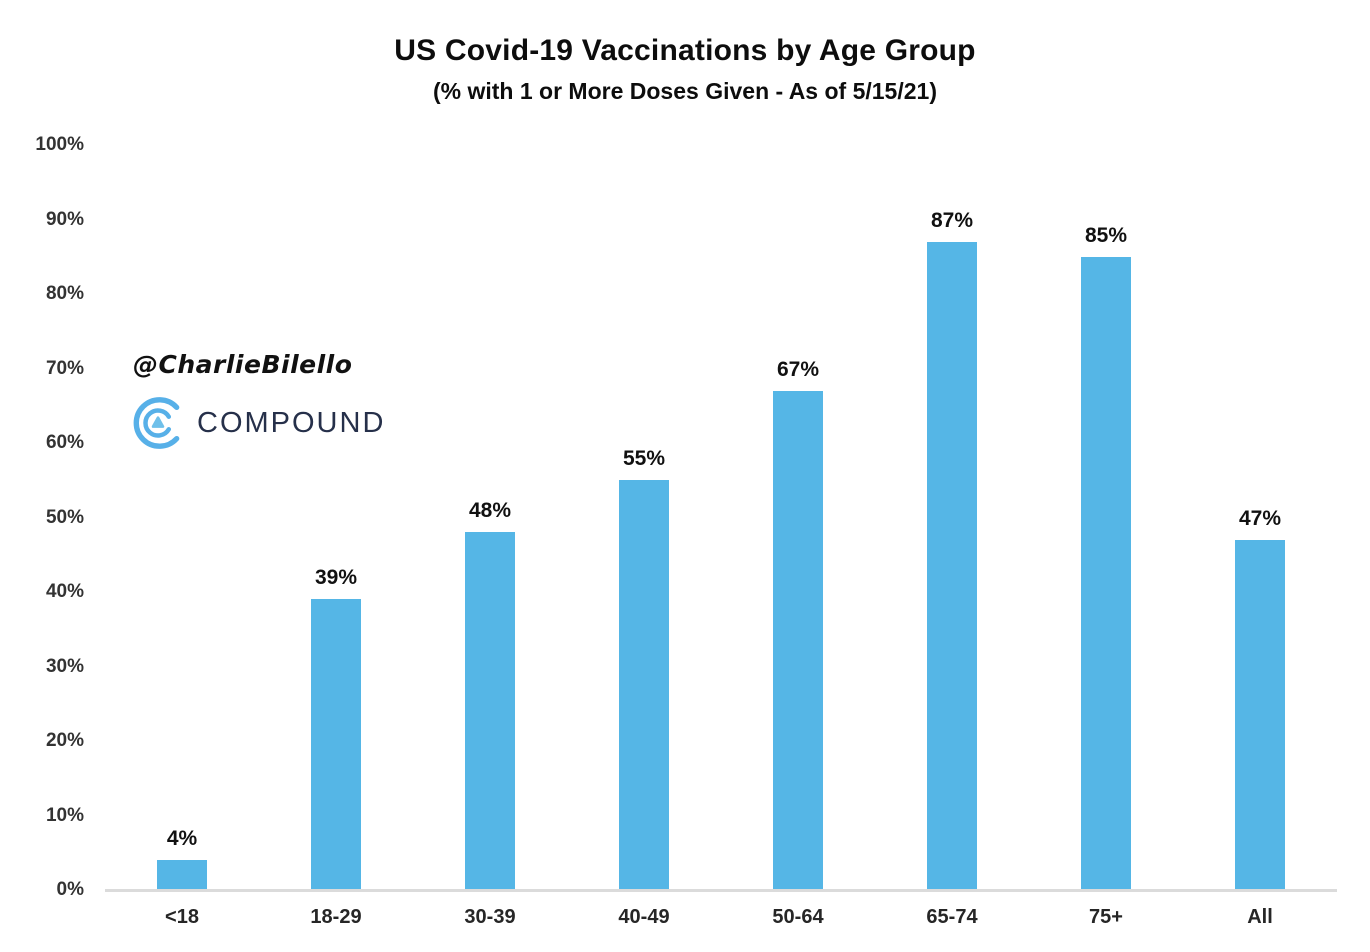 The height and width of the screenshot is (952, 1370). What do you see at coordinates (64, 219) in the screenshot?
I see `y-tick-label: 90%` at bounding box center [64, 219].